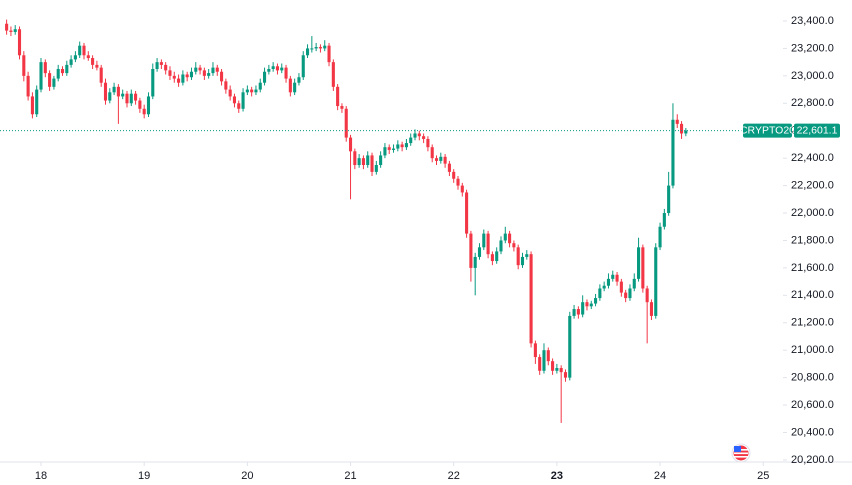 The width and height of the screenshot is (852, 485). What do you see at coordinates (812, 460) in the screenshot?
I see `y-tick-label: 20,200.0` at bounding box center [812, 460].